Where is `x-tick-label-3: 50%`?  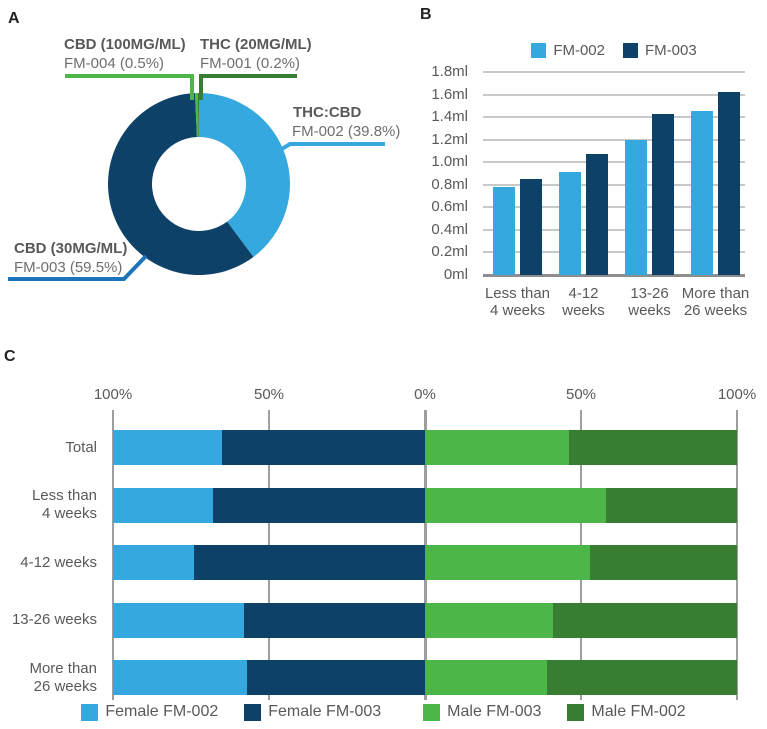 x-tick-label-3: 50% is located at coordinates (581, 394).